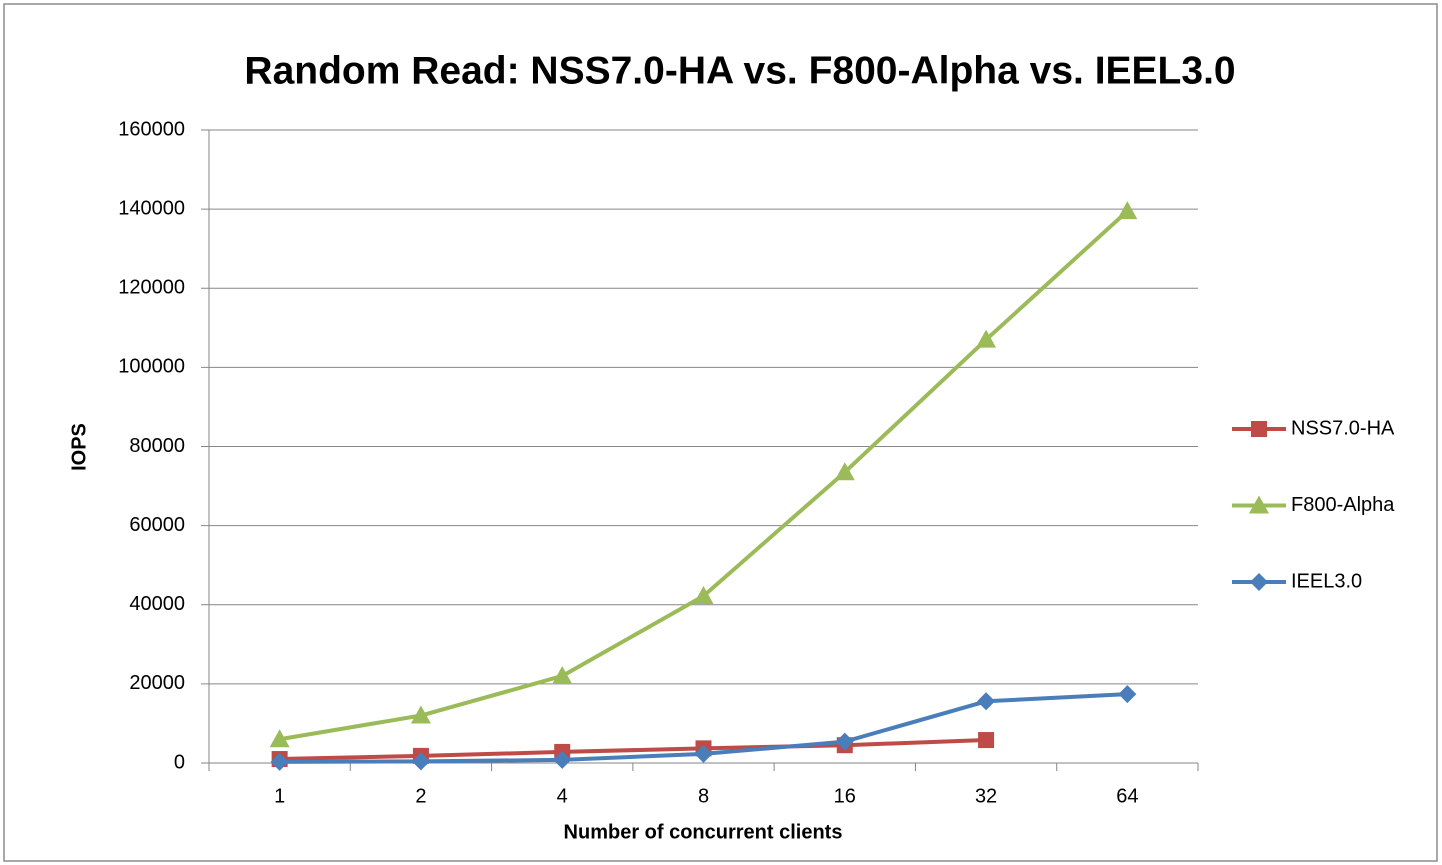  I want to click on y-tick-label: 160000, so click(151, 129).